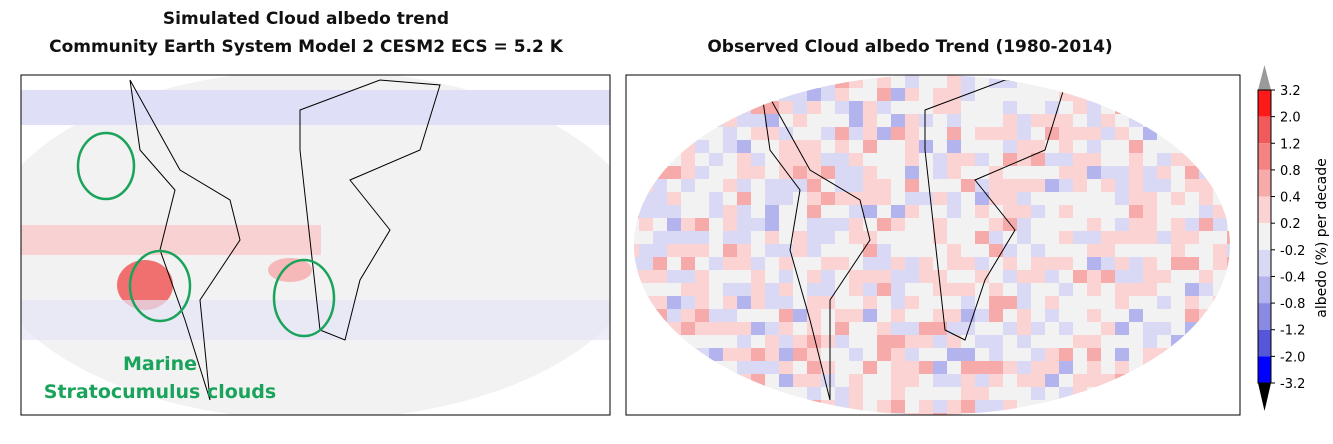 The height and width of the screenshot is (444, 1333). What do you see at coordinates (1290, 224) in the screenshot?
I see `colorbar-tick-label: 0.2` at bounding box center [1290, 224].